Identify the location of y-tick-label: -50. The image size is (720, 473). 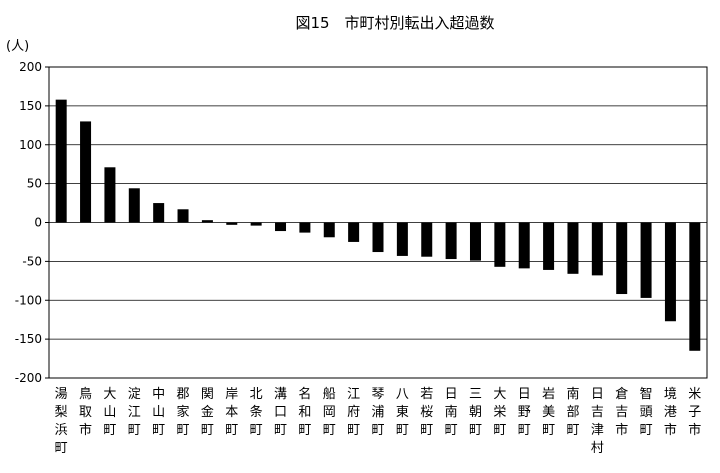
(32, 261).